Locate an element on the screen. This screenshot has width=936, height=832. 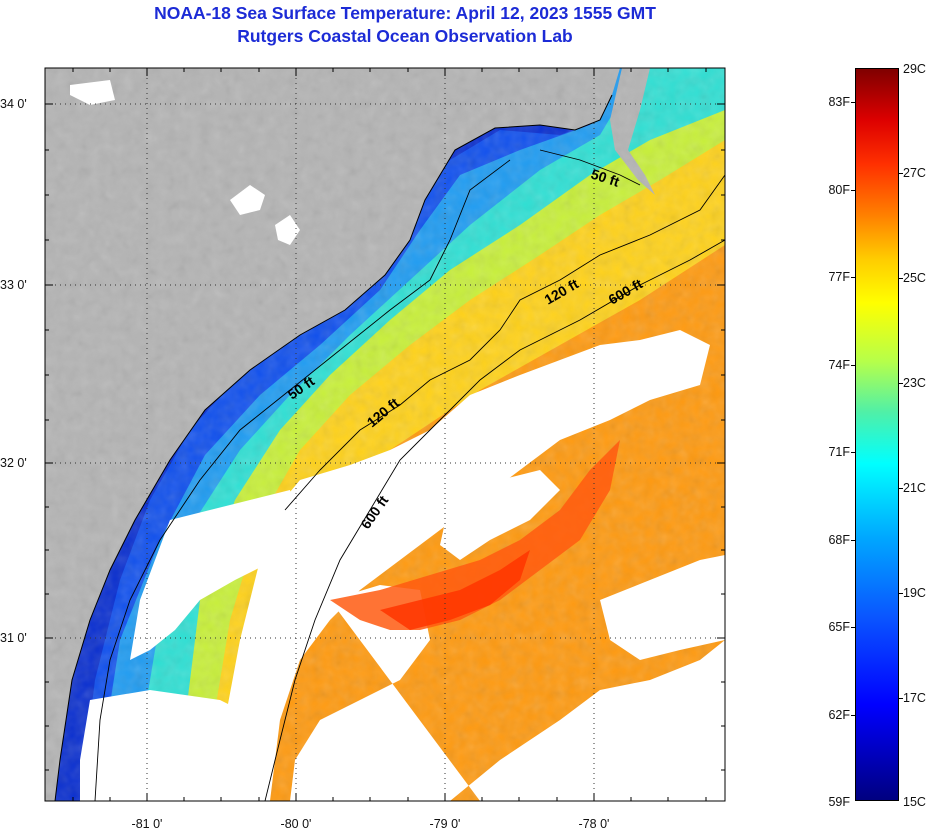
lat-label-34: 34 0' is located at coordinates (13, 104).